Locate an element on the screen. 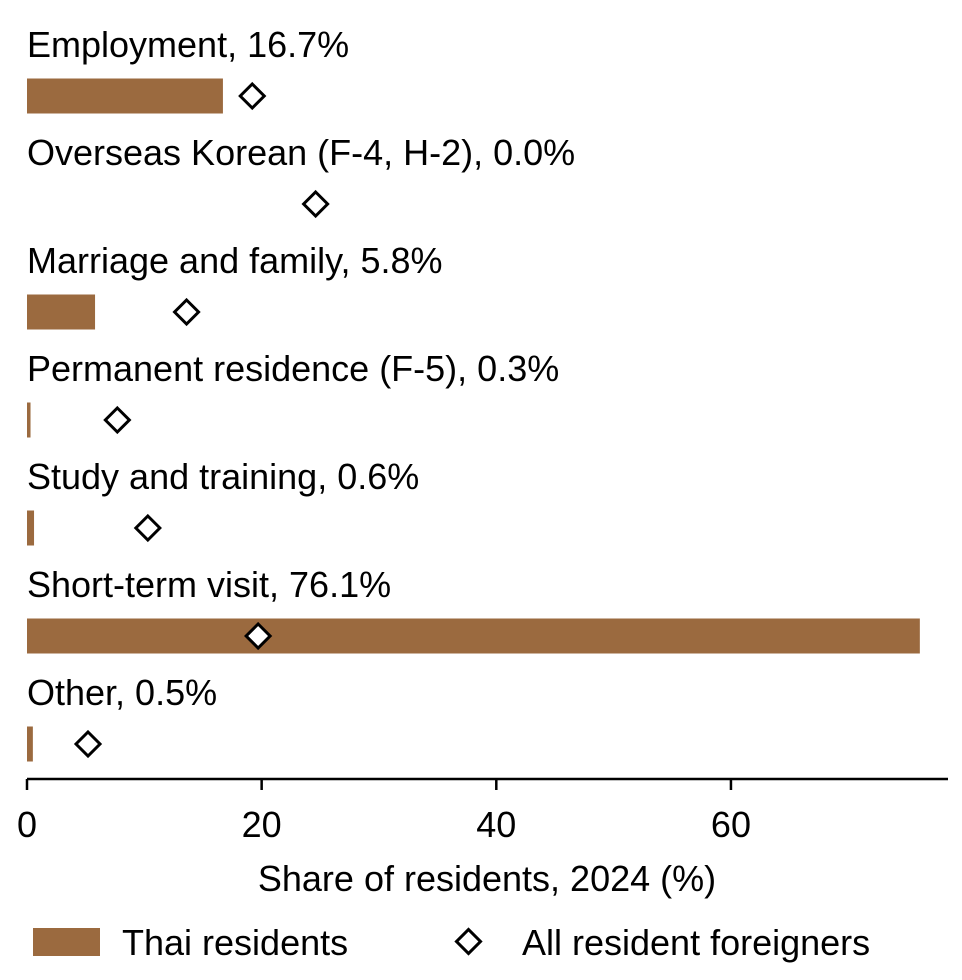 This screenshot has width=962, height=980. category-label-study-and-training: Study and training, 0.6% is located at coordinates (223, 476).